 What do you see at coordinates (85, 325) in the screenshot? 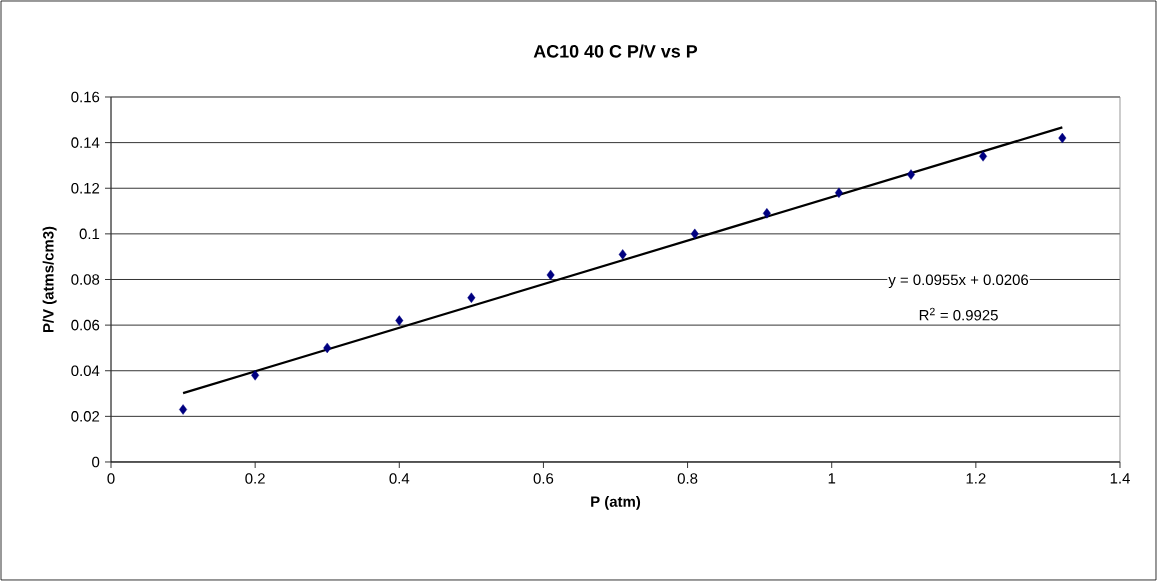
I see `y-tick-label: 0.06` at bounding box center [85, 325].